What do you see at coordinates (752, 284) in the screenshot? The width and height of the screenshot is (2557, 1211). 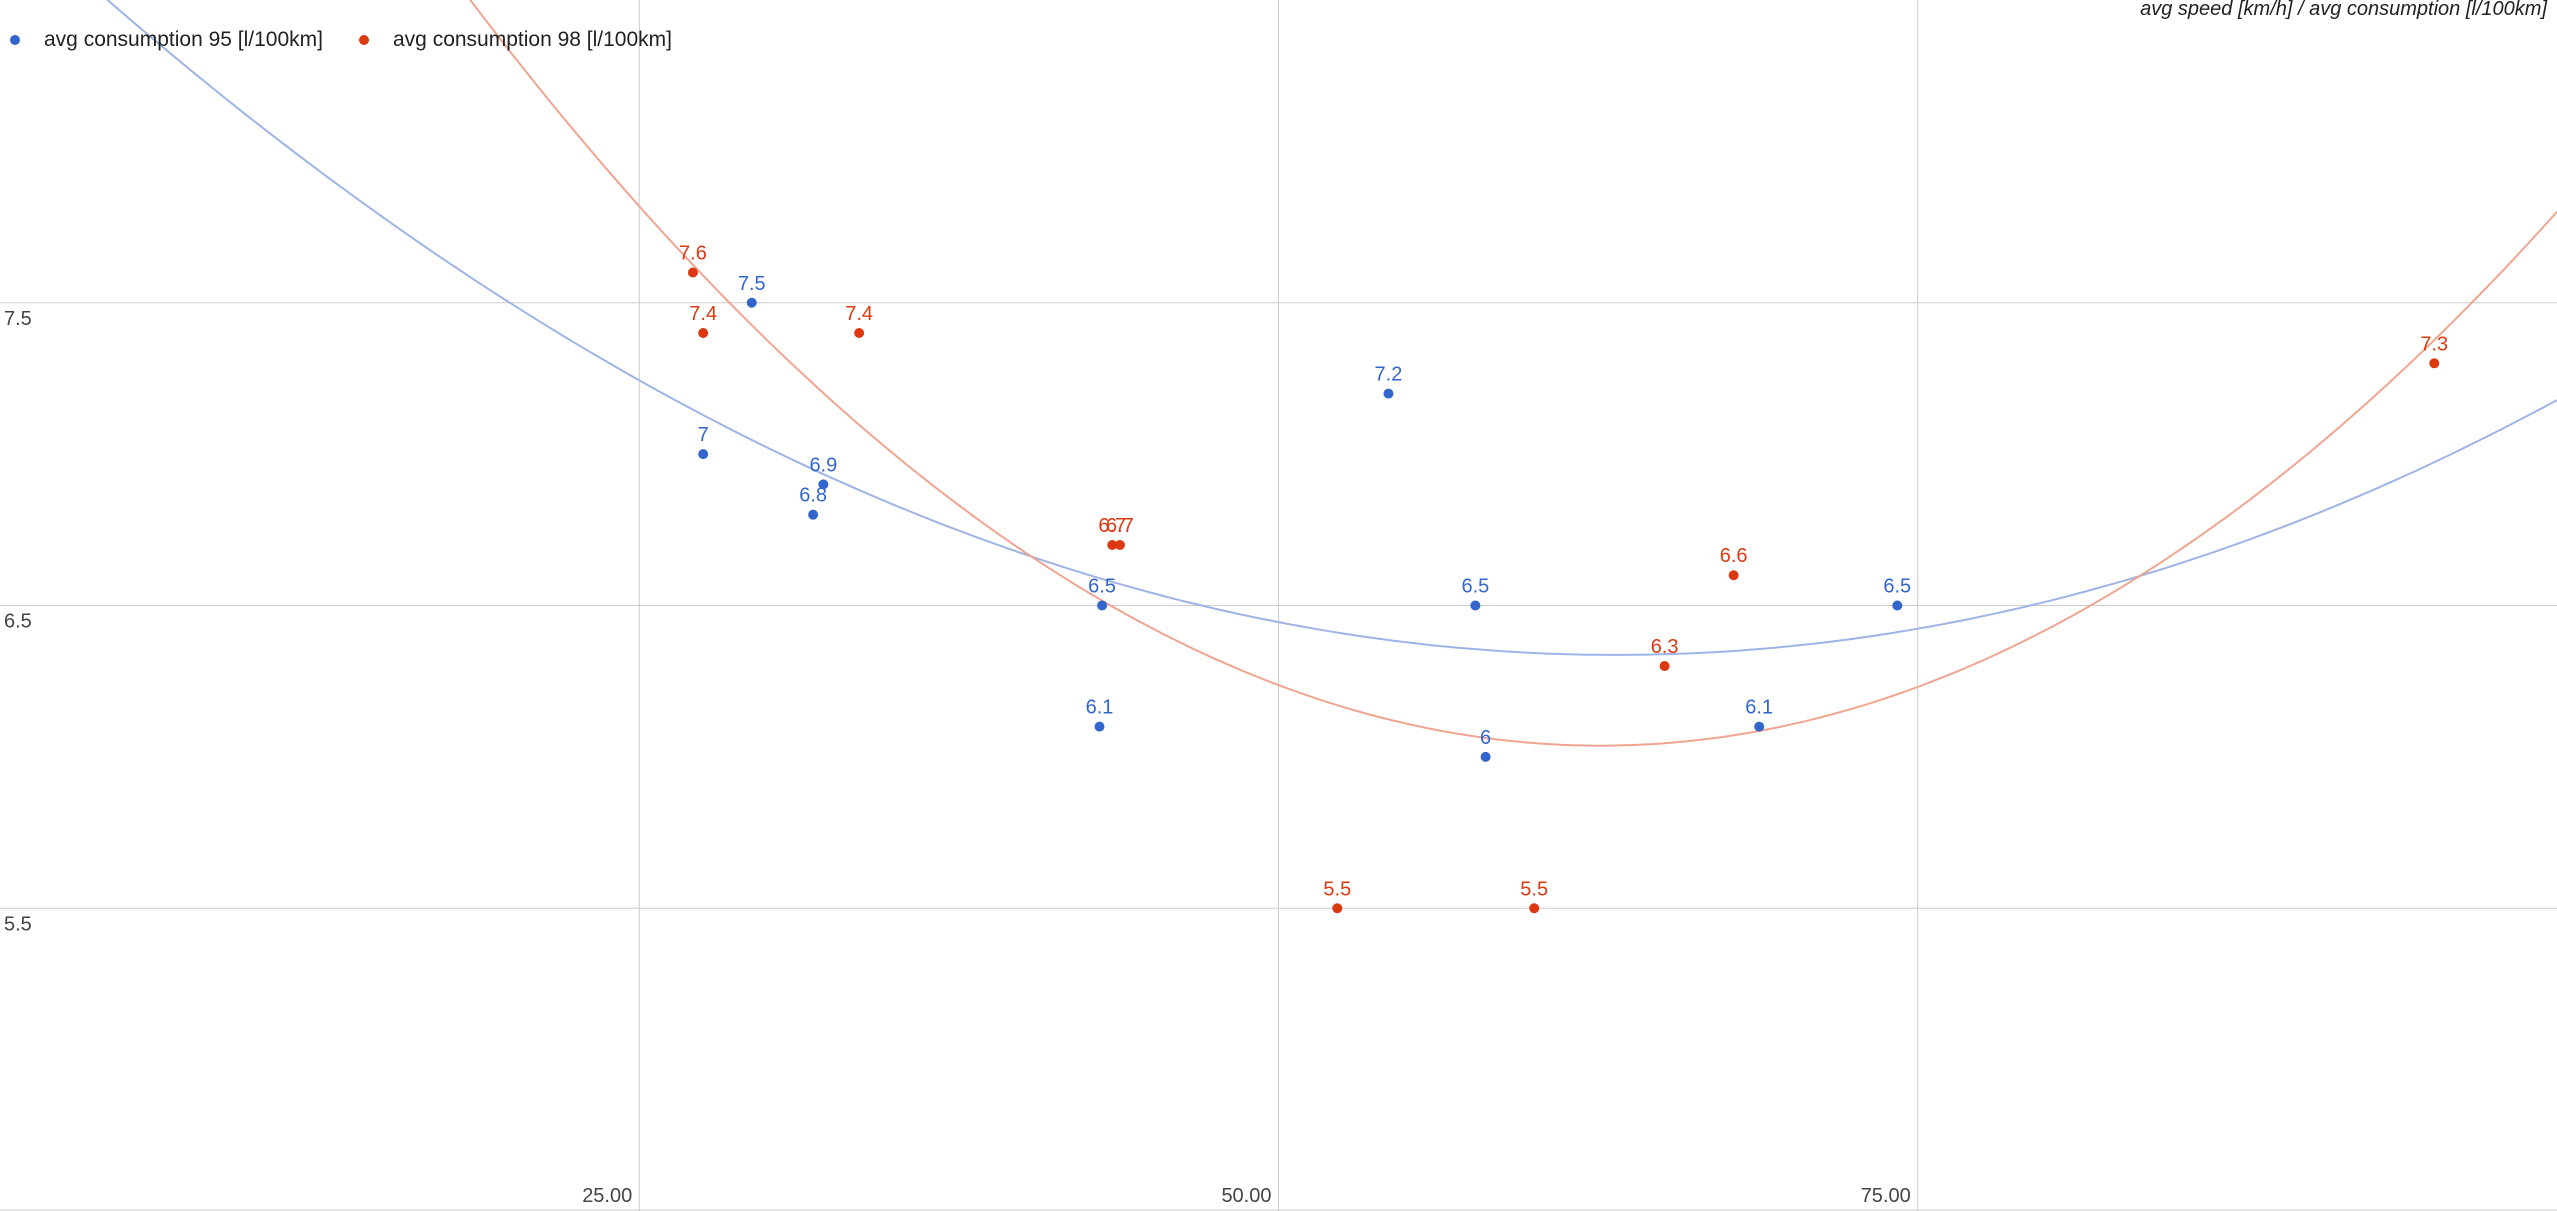 I see `data-label-series-1: 7.5` at bounding box center [752, 284].